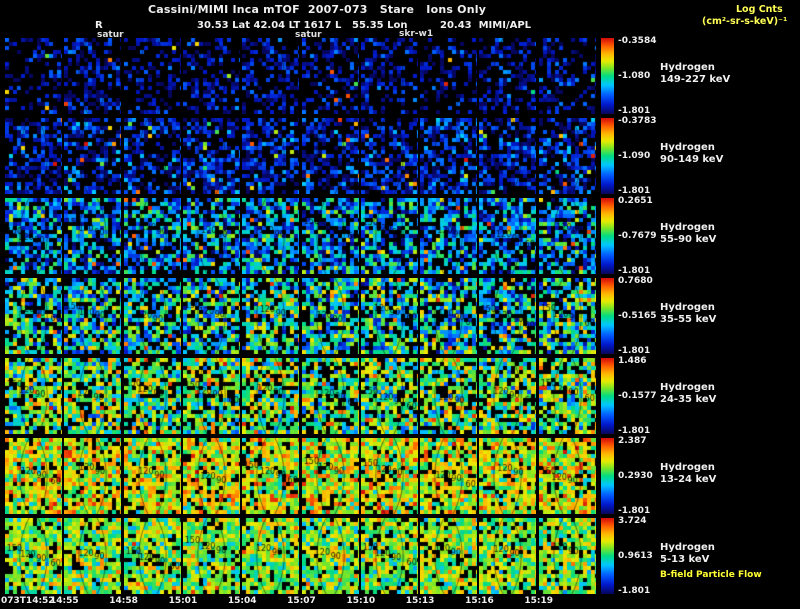 The width and height of the screenshot is (800, 609). What do you see at coordinates (93, 556) in the screenshot?
I see `spectrogram-panel-r7-c2` at bounding box center [93, 556].